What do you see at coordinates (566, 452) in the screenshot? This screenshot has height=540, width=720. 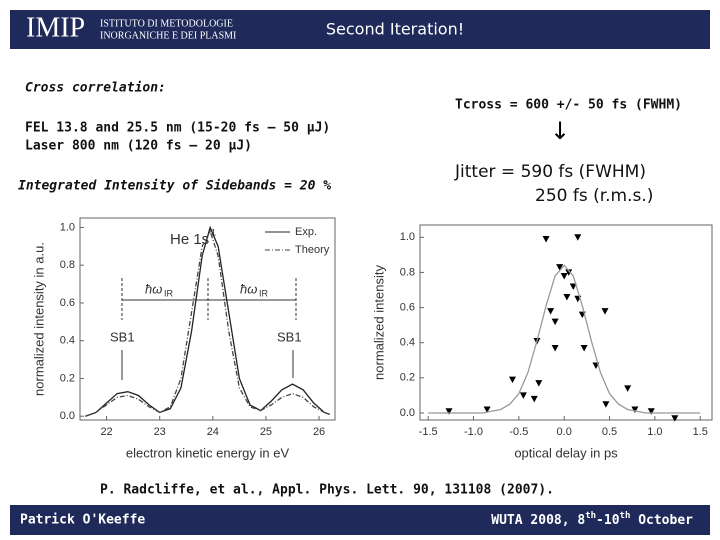 I see `x-axis-label: optical delay in ps` at bounding box center [566, 452].